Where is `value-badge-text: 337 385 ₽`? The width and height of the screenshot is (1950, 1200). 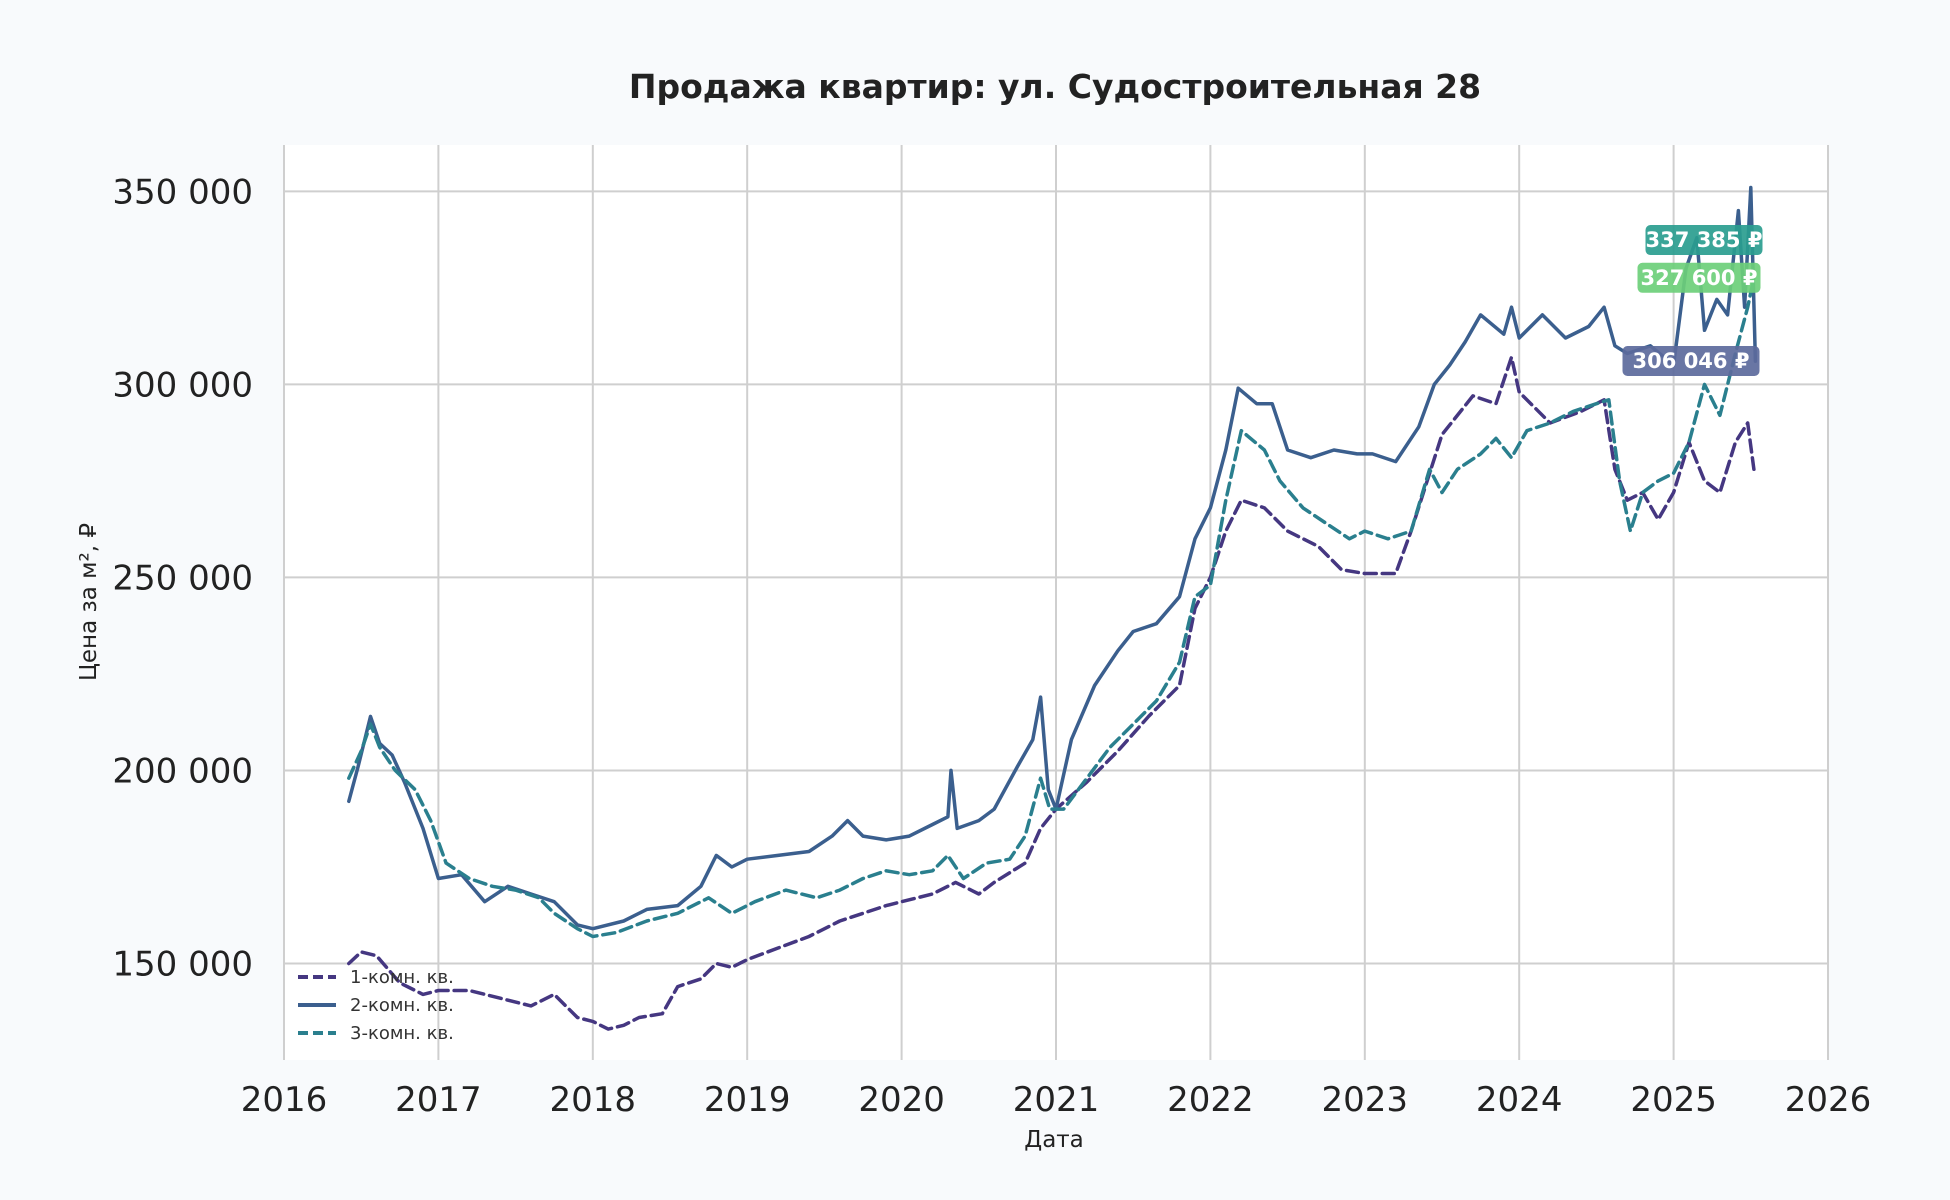
value-badge-text: 337 385 ₽ is located at coordinates (1704, 240).